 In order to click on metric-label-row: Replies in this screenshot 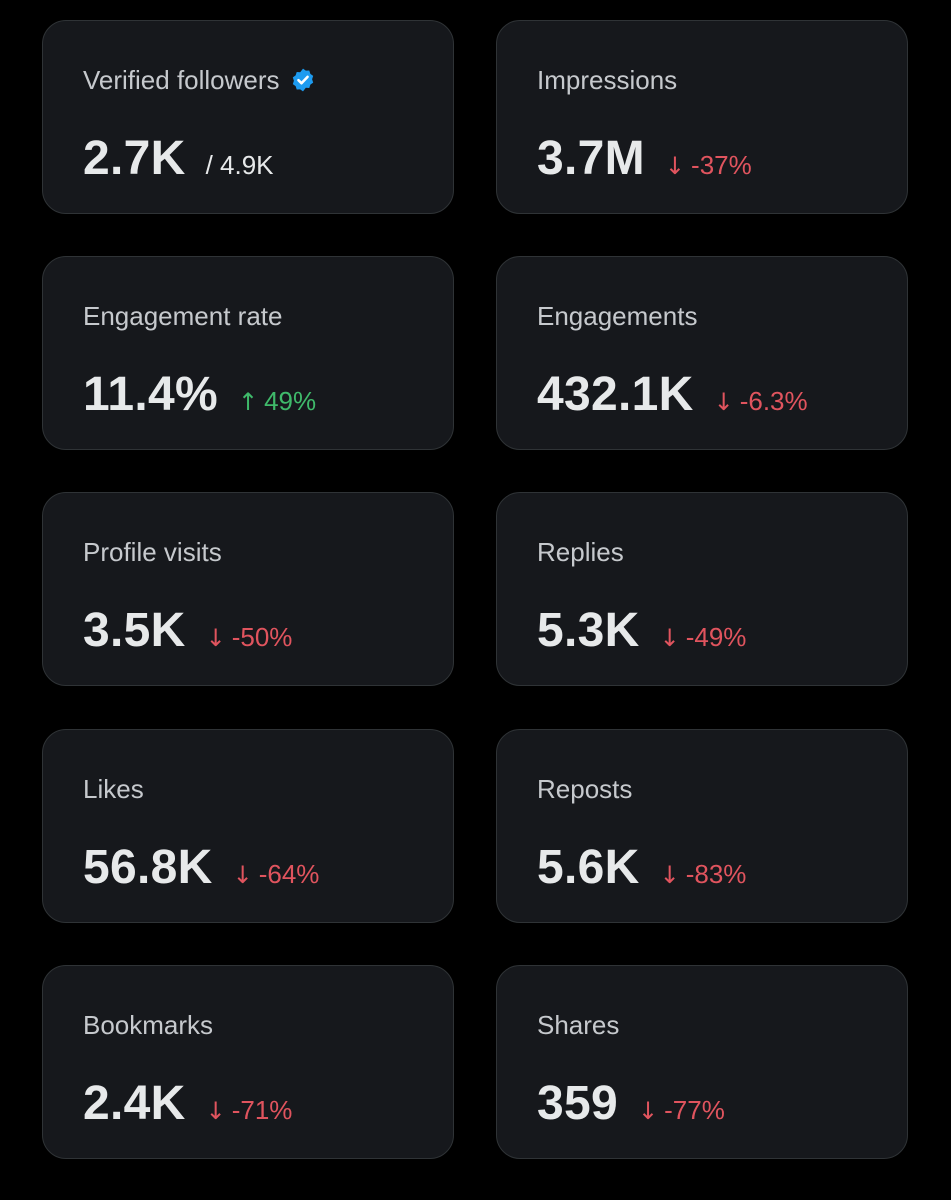, I will do `click(580, 552)`.